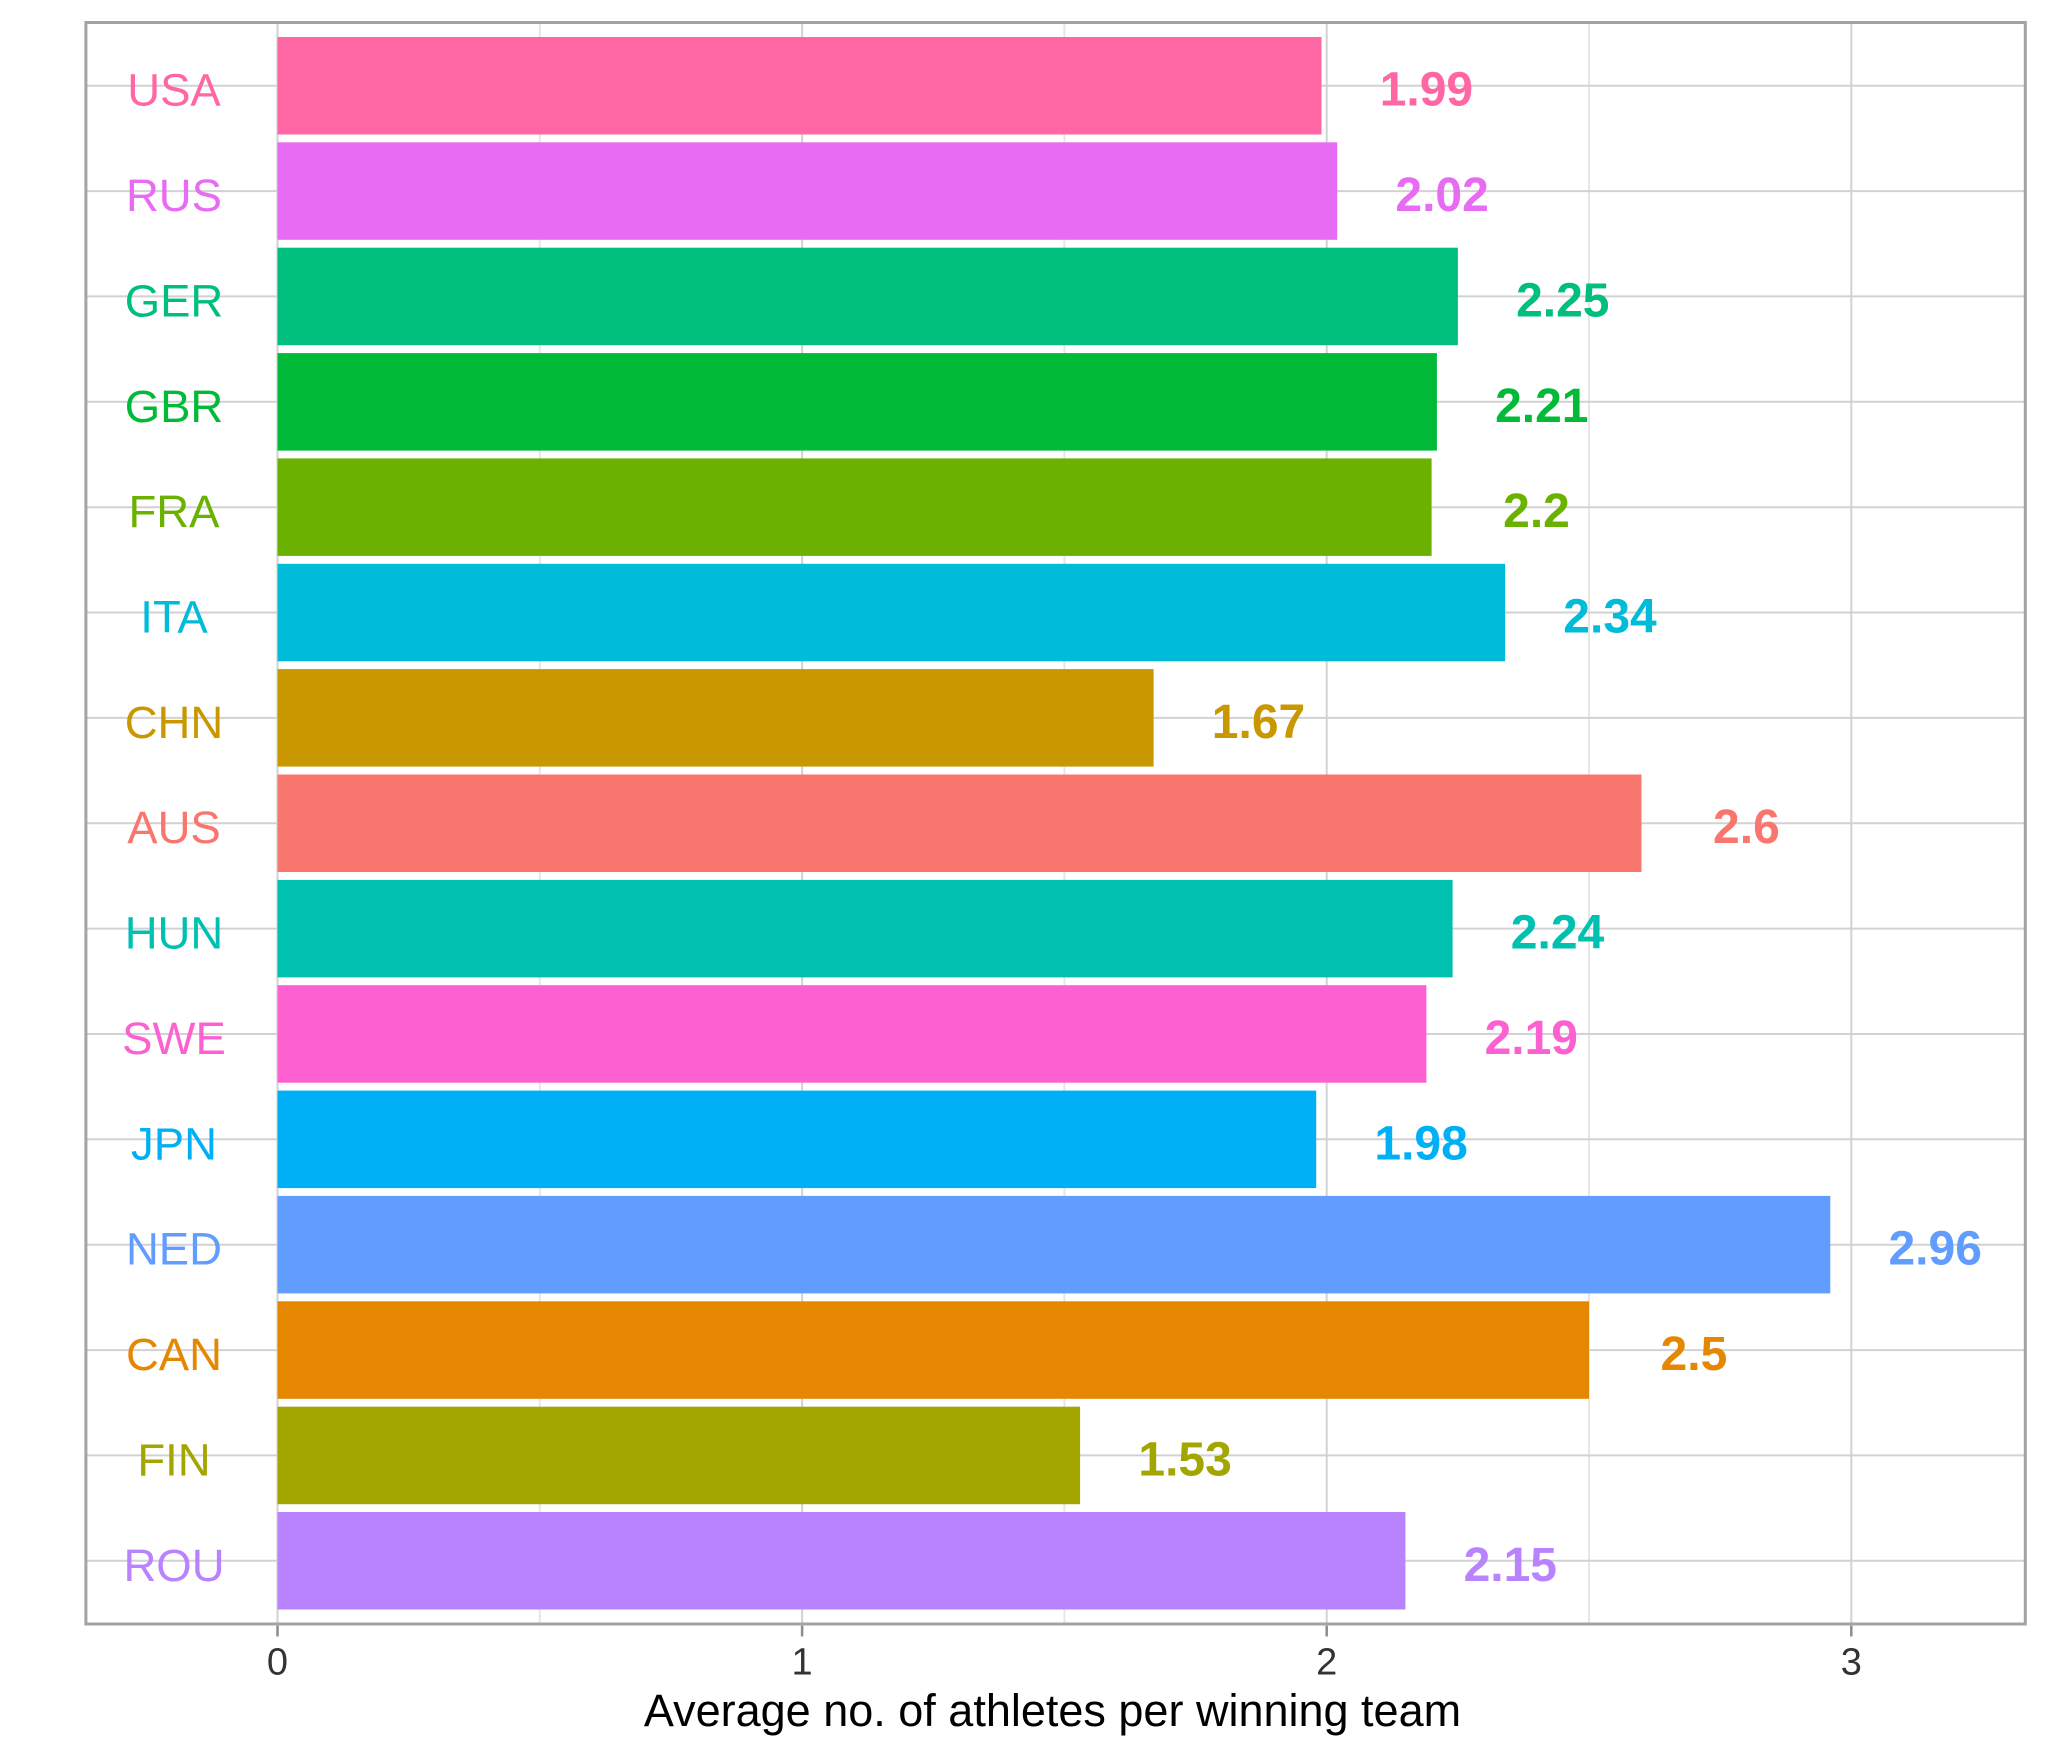 The image size is (2048, 1755). What do you see at coordinates (173, 1565) in the screenshot?
I see `svg-text: ROU` at bounding box center [173, 1565].